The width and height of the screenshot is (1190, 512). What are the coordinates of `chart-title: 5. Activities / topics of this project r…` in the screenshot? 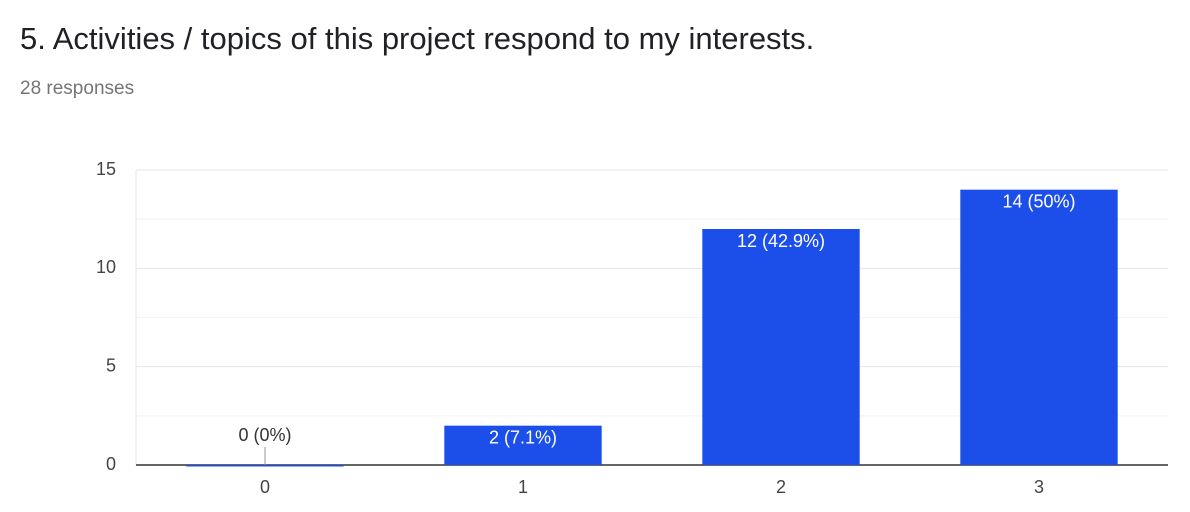 It's located at (417, 38).